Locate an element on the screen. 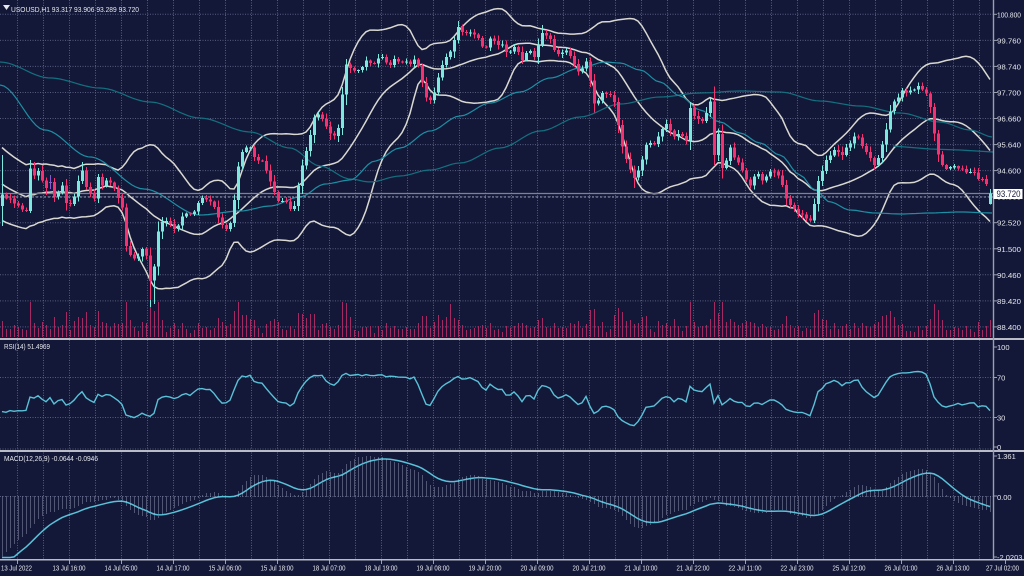  svg-text: 90.460 is located at coordinates (1009, 275).